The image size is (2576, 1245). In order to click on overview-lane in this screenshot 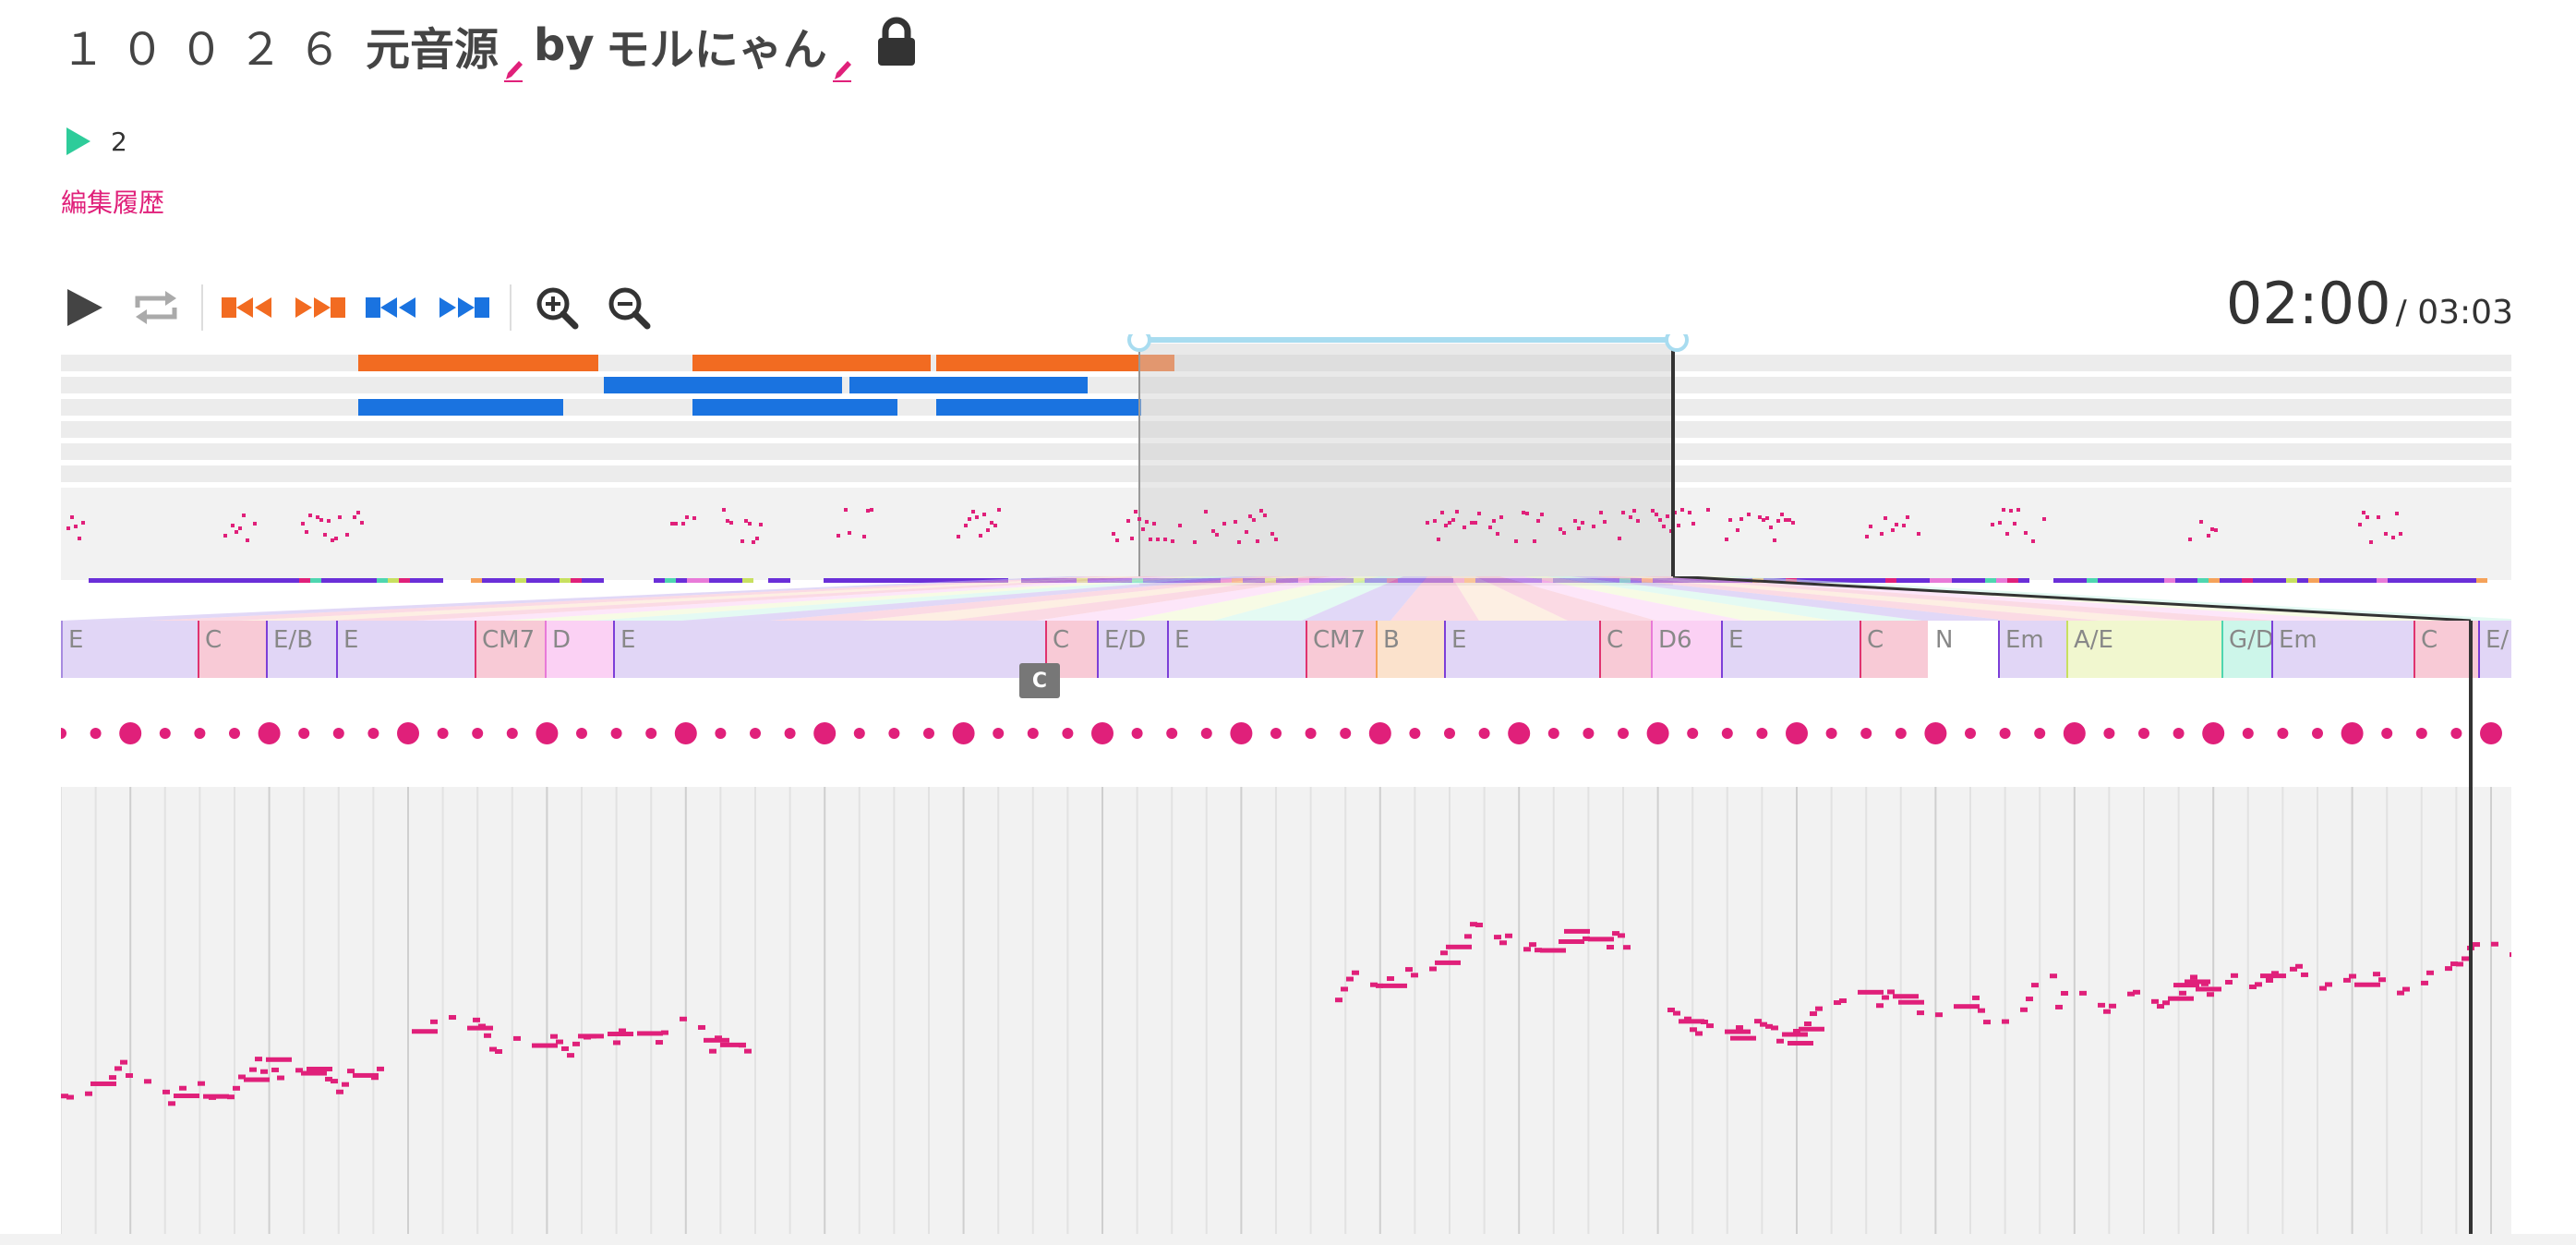, I will do `click(1286, 451)`.